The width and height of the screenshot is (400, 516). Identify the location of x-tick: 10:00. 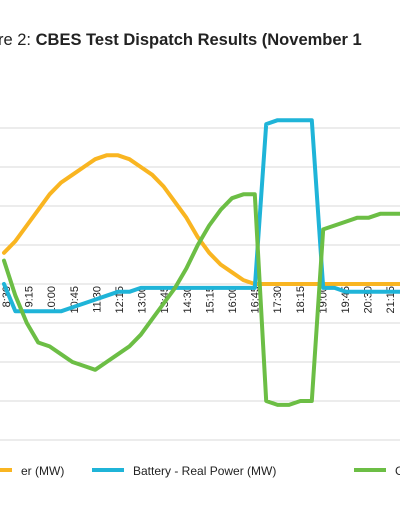
(52, 300).